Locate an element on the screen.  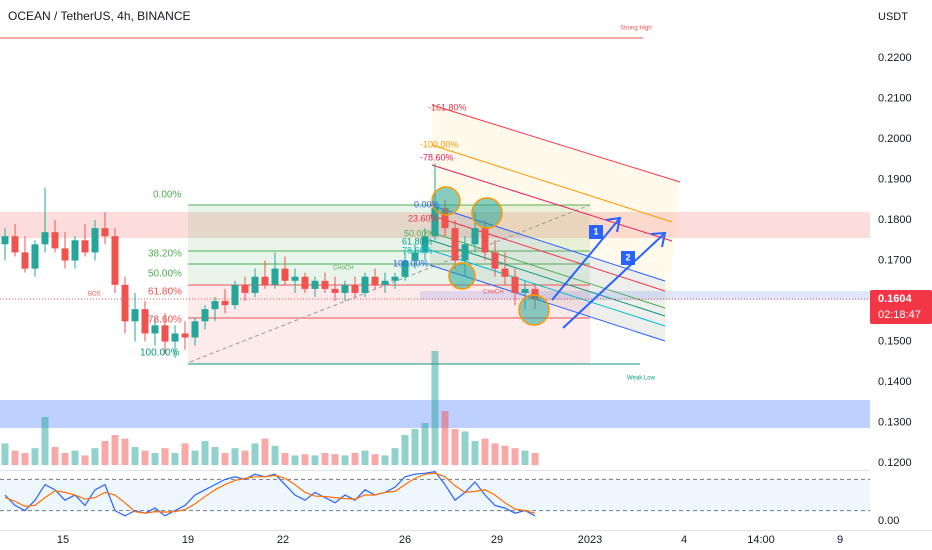
channel-line is located at coordinates (556, 143).